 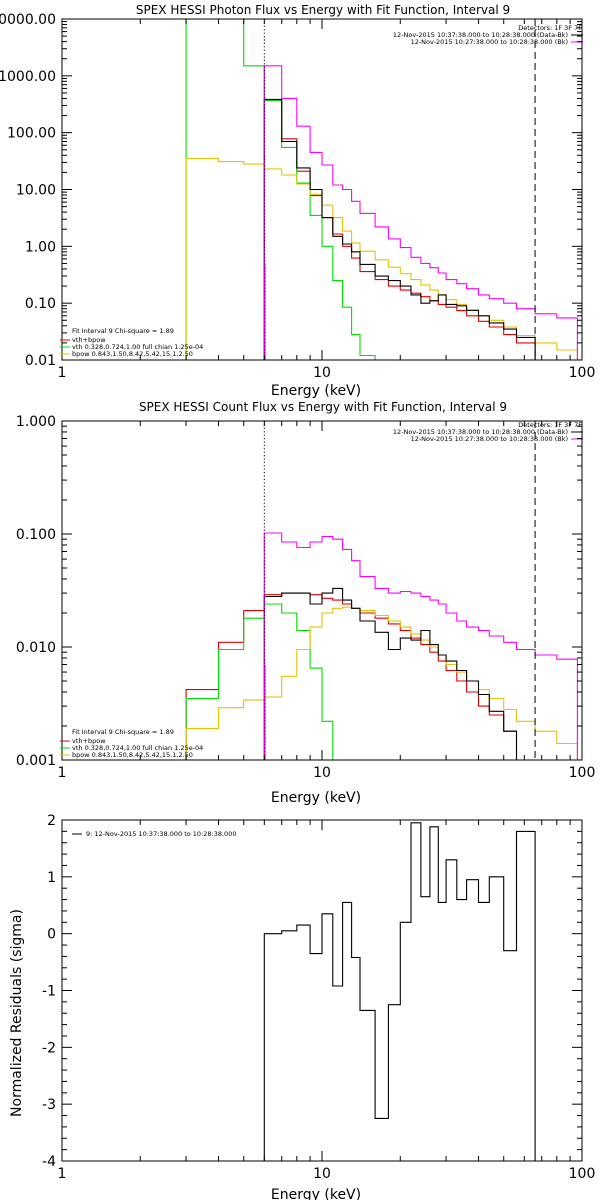 I want to click on photon-y-tick-label: 0000.00, so click(x=28, y=20).